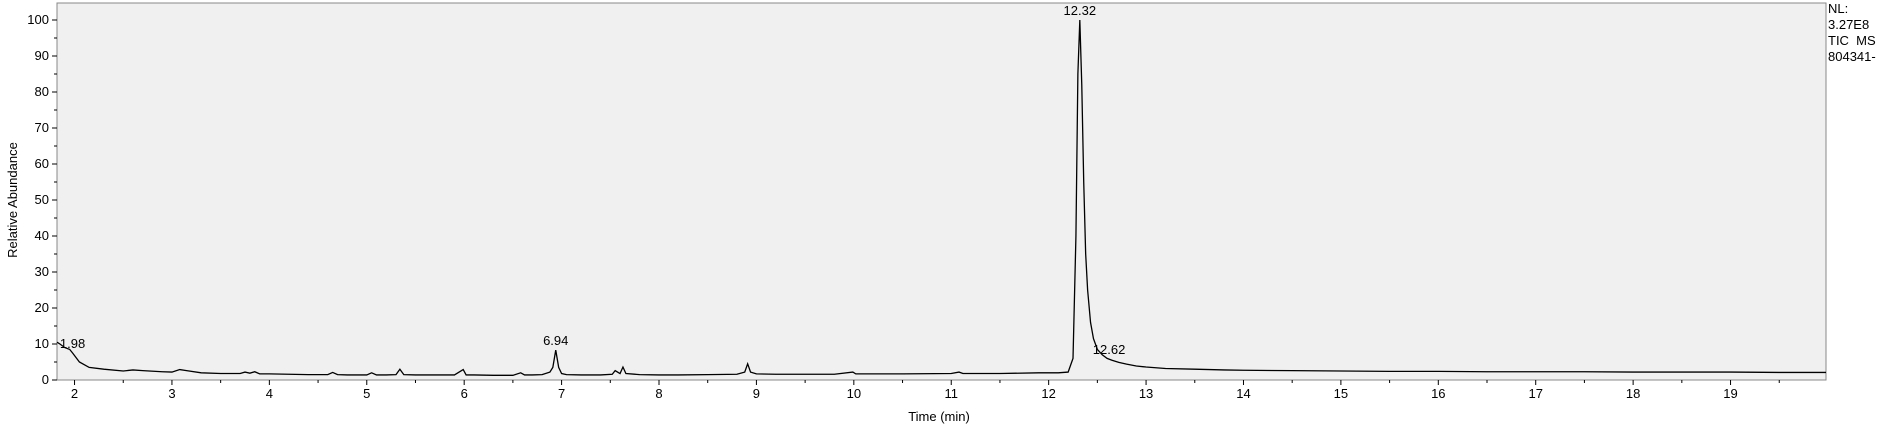 The image size is (1877, 427). What do you see at coordinates (951, 393) in the screenshot?
I see `x-tick-label: 11` at bounding box center [951, 393].